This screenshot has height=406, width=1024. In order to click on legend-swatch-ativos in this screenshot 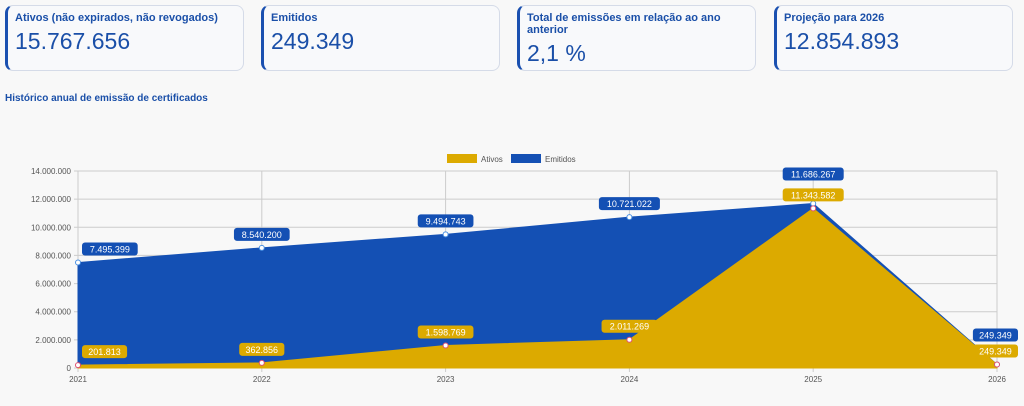, I will do `click(462, 158)`.